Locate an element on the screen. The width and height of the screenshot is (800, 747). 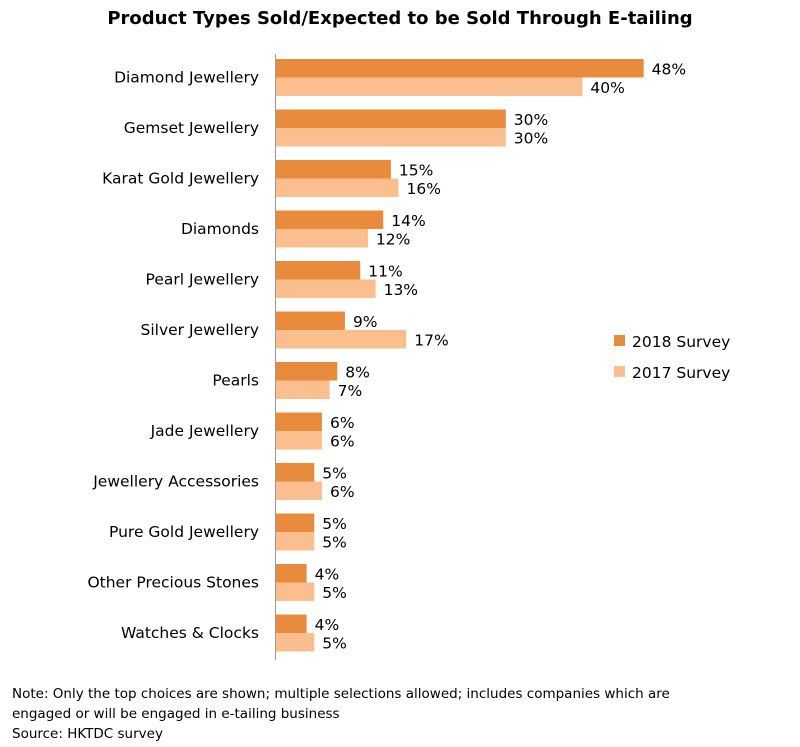
bar-2018-silver-jewellery is located at coordinates (310, 320).